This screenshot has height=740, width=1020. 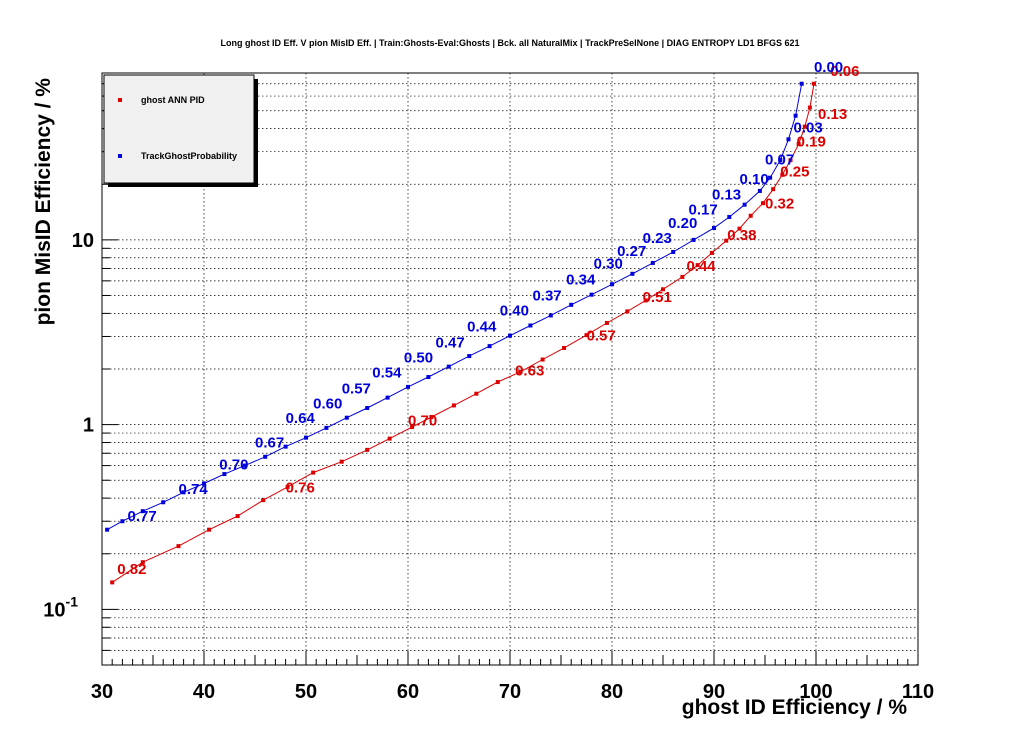 What do you see at coordinates (173, 100) in the screenshot?
I see `legend-label: ghost ANN PID` at bounding box center [173, 100].